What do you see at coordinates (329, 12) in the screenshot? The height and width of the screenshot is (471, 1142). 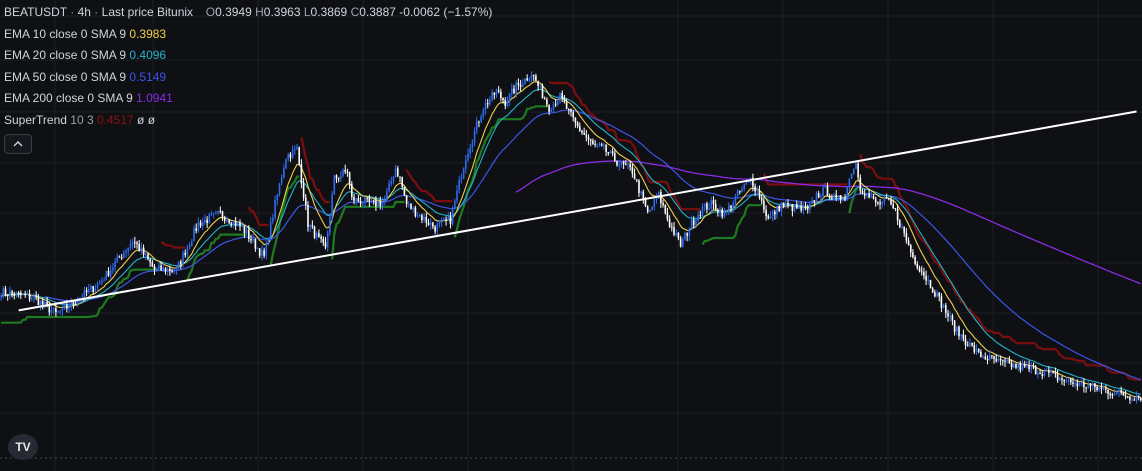 I see `low-value: 0.3869` at bounding box center [329, 12].